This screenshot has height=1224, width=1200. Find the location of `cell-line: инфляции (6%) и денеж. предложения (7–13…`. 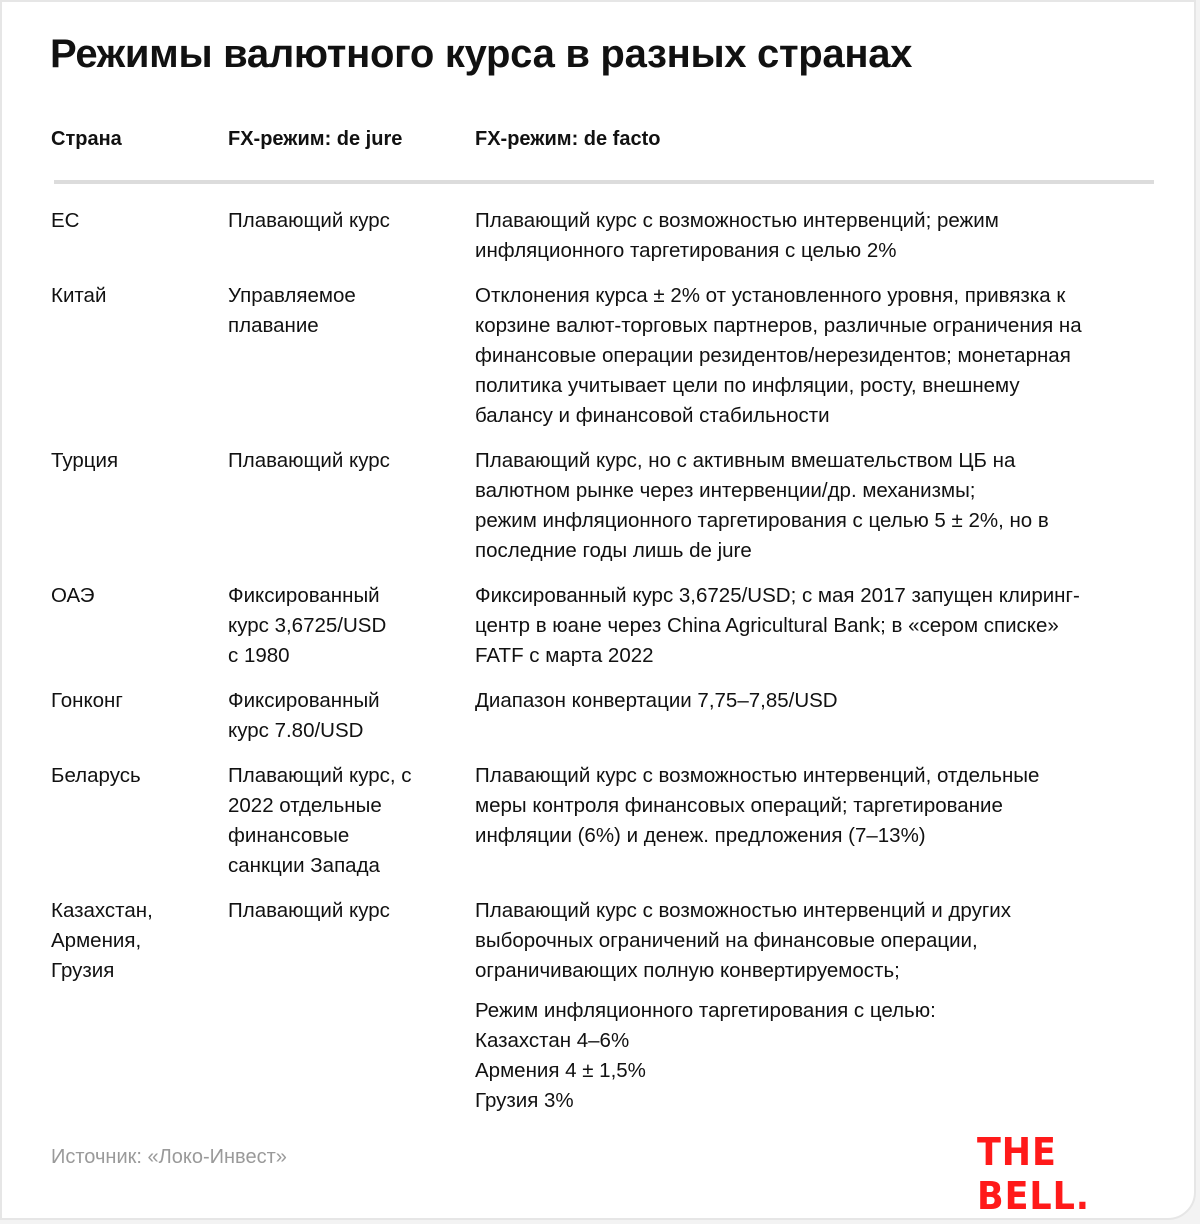

cell-line: инфляции (6%) и денеж. предложения (7–13… is located at coordinates (700, 835).